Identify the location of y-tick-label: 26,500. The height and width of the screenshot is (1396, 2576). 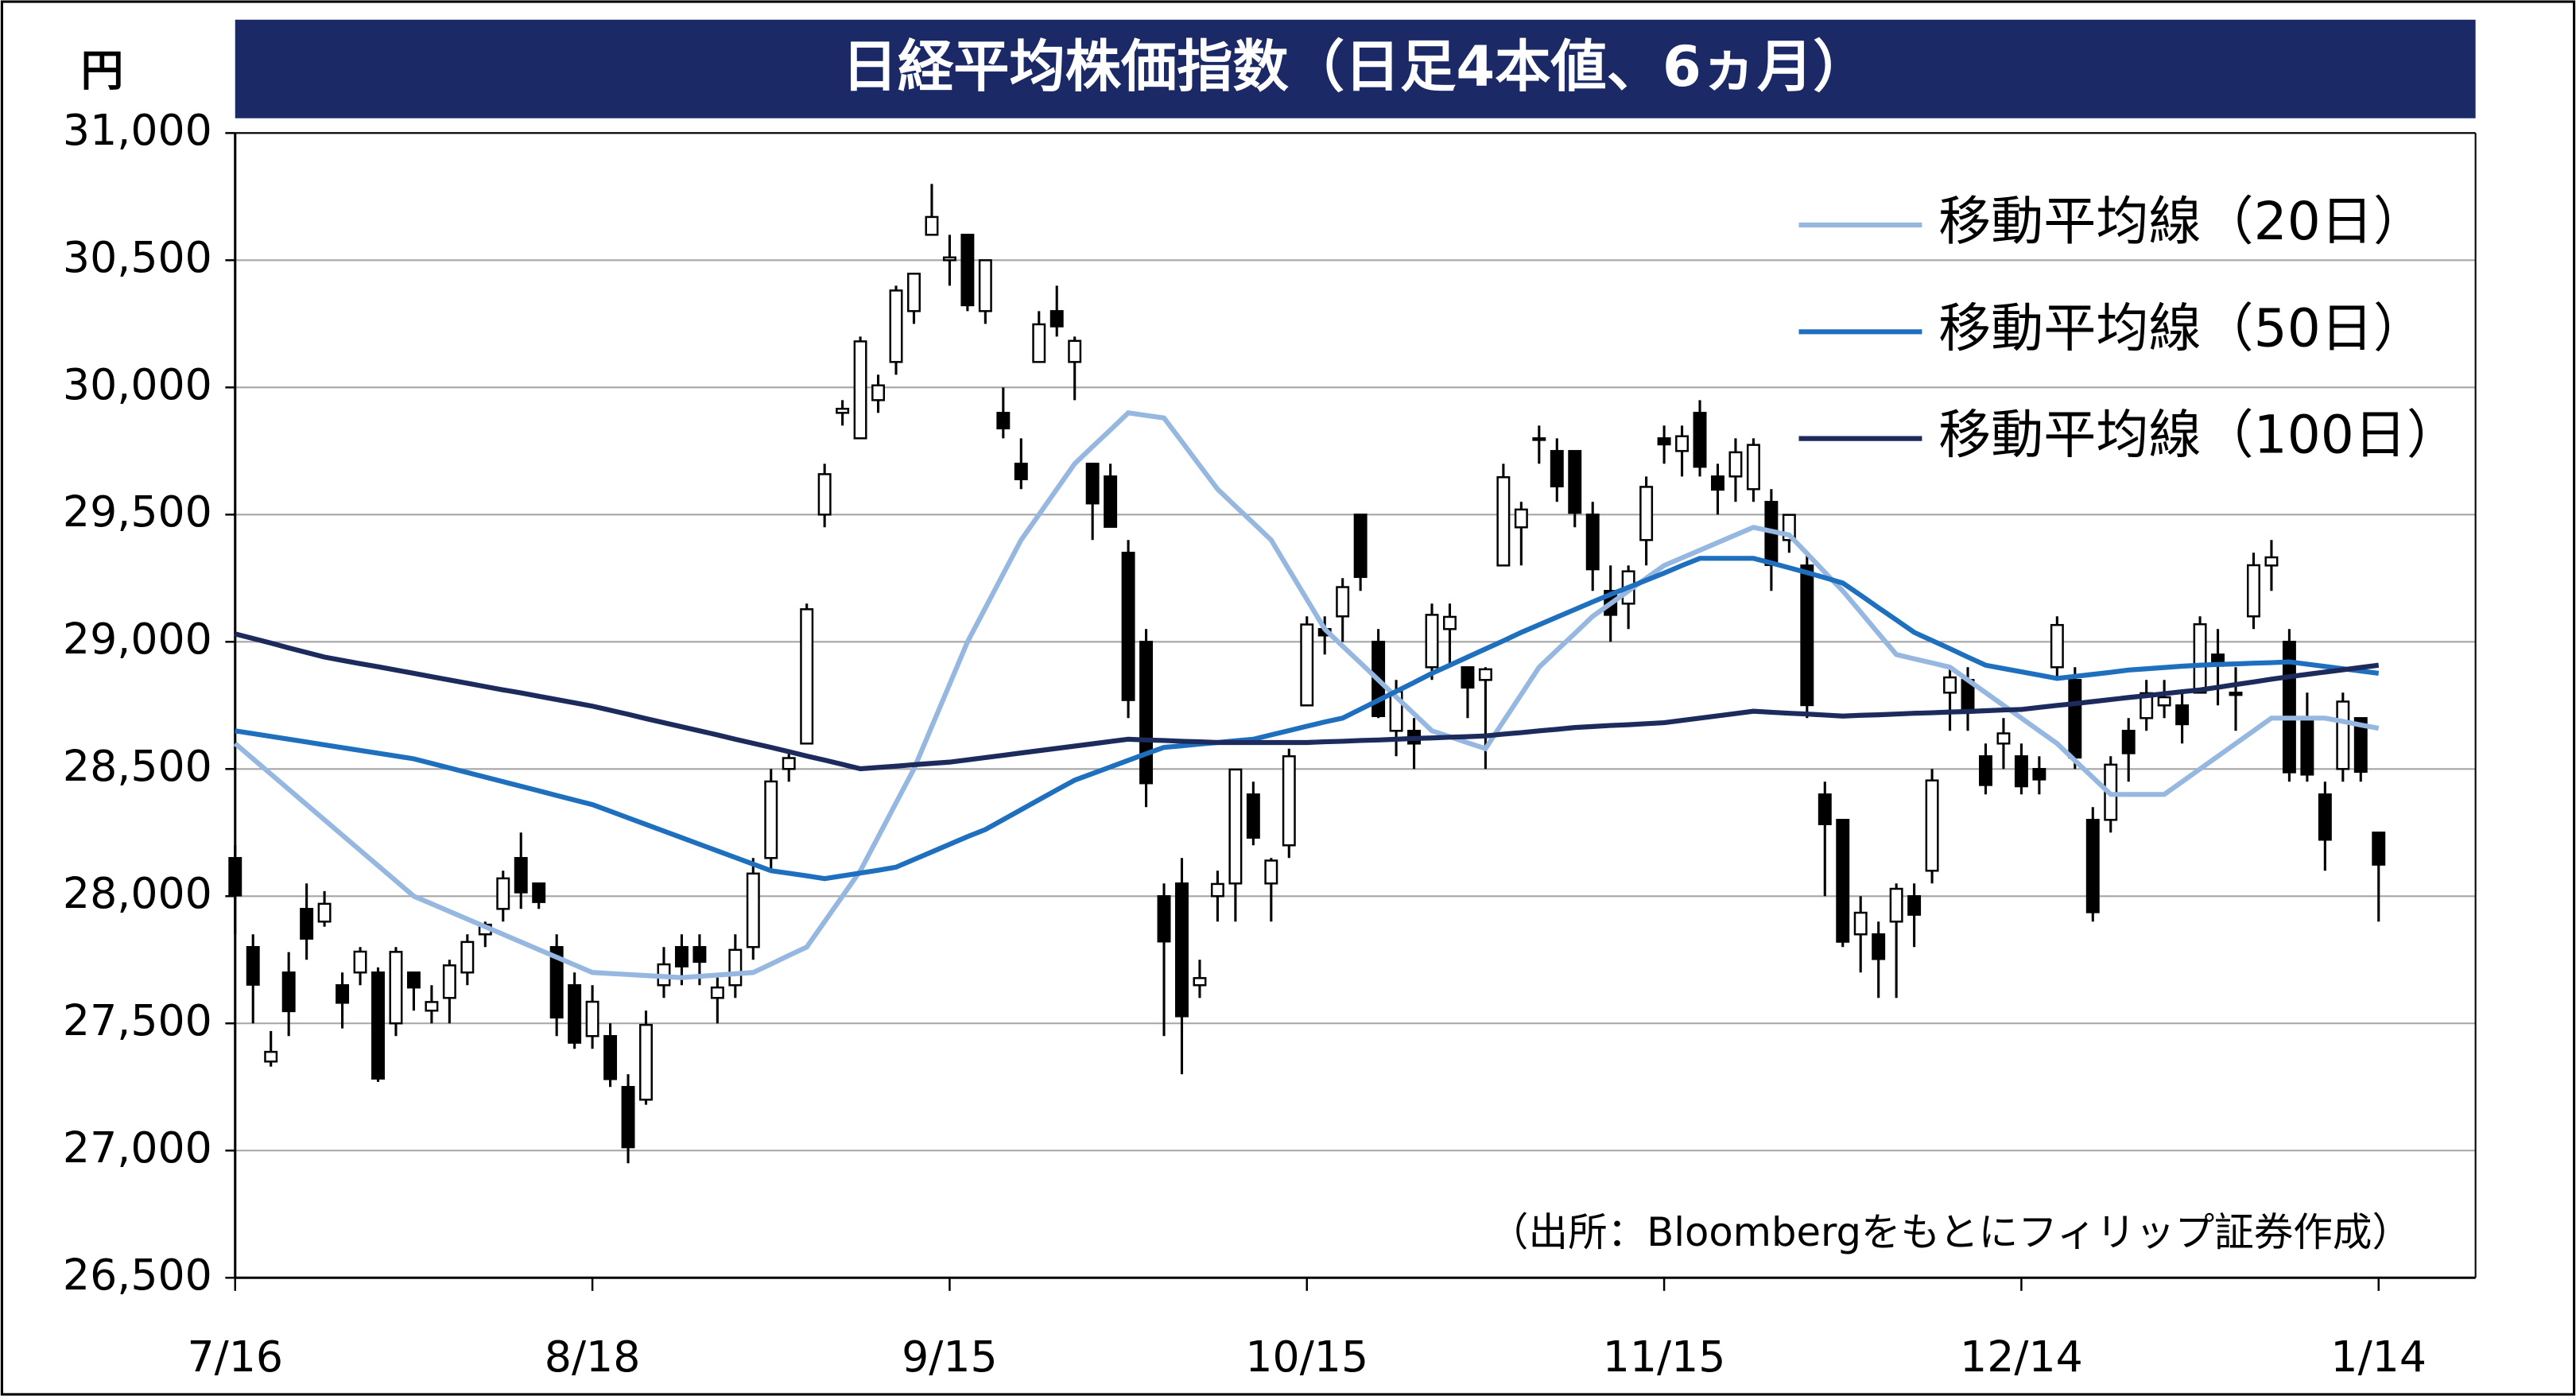
(137, 1275).